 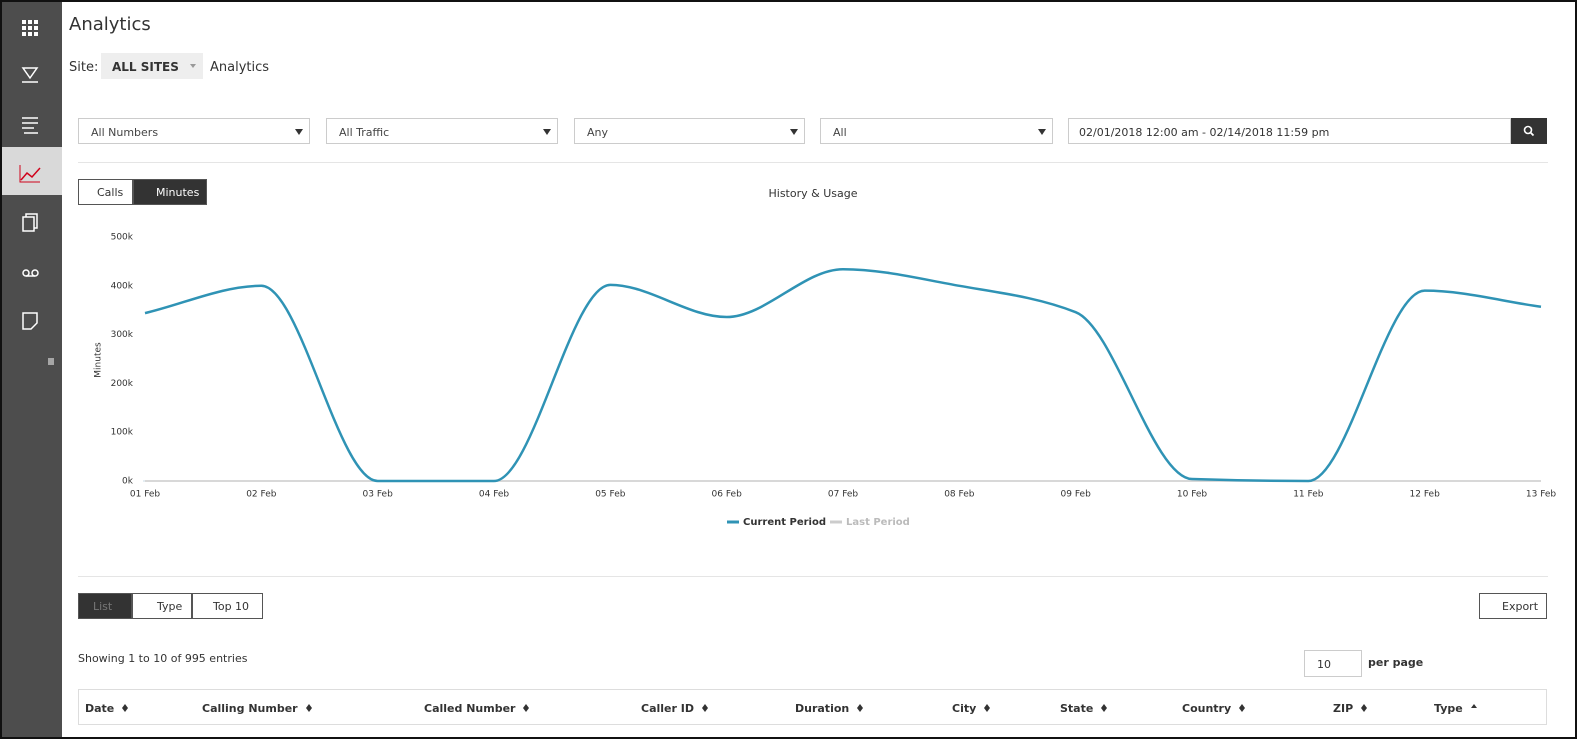 What do you see at coordinates (1207, 708) in the screenshot?
I see `column-label: Country` at bounding box center [1207, 708].